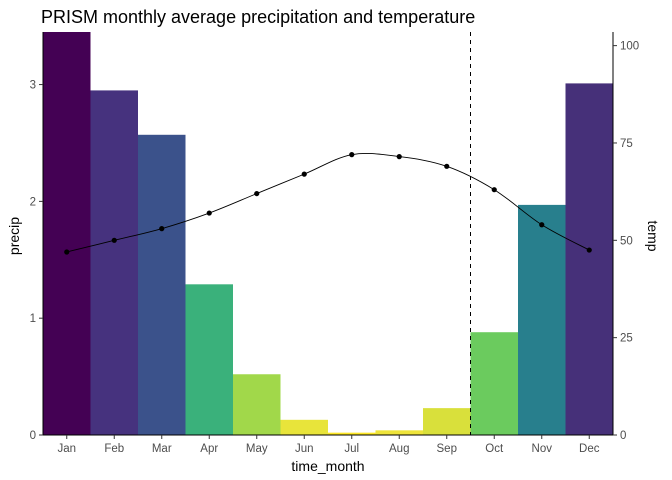  What do you see at coordinates (399, 157) in the screenshot?
I see `temp-point-aug` at bounding box center [399, 157].